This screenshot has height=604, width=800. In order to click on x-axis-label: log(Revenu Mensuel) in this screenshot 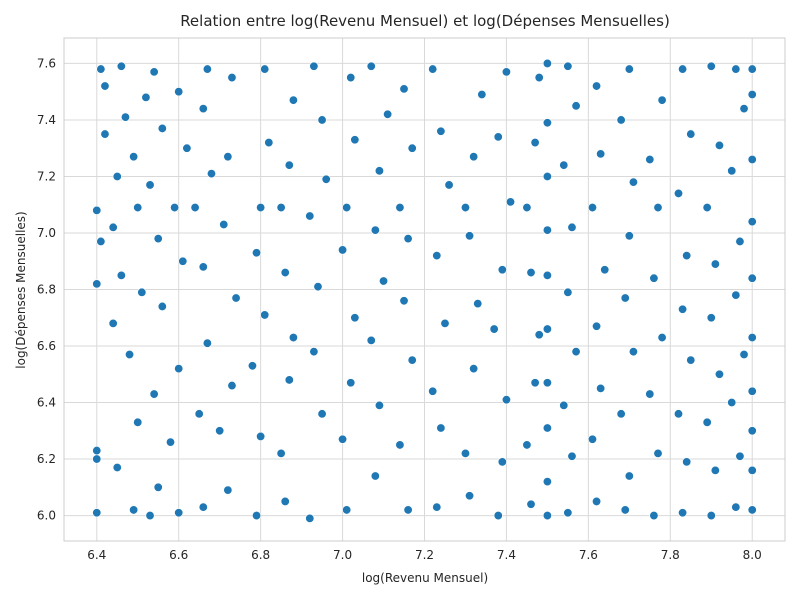, I will do `click(425, 578)`.